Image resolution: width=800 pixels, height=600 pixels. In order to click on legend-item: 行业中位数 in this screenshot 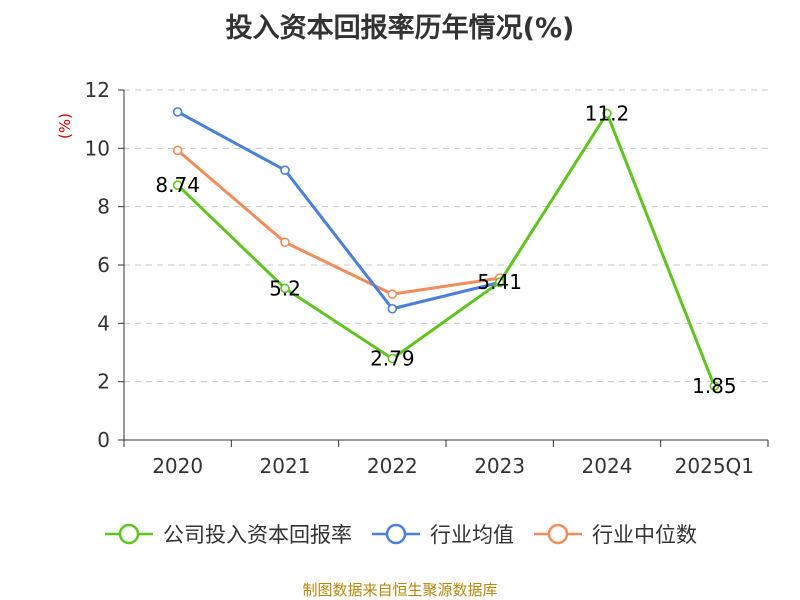, I will do `click(614, 534)`.